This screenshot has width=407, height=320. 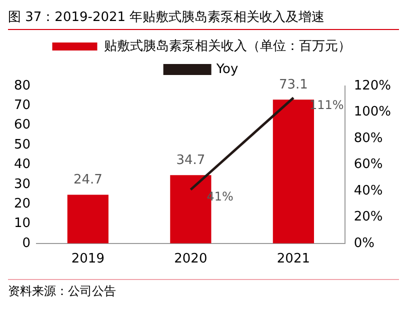 I want to click on y-tick-label: 70, so click(x=22, y=106).